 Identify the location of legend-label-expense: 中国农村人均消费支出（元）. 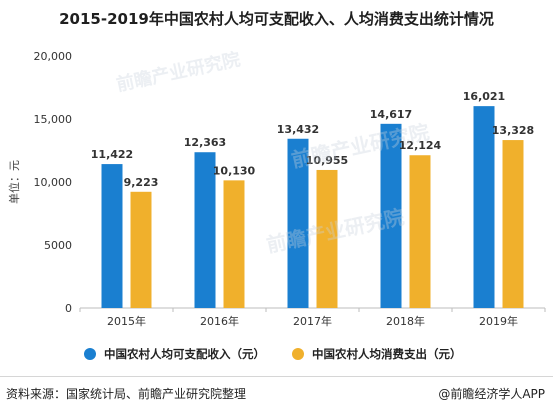
(387, 354).